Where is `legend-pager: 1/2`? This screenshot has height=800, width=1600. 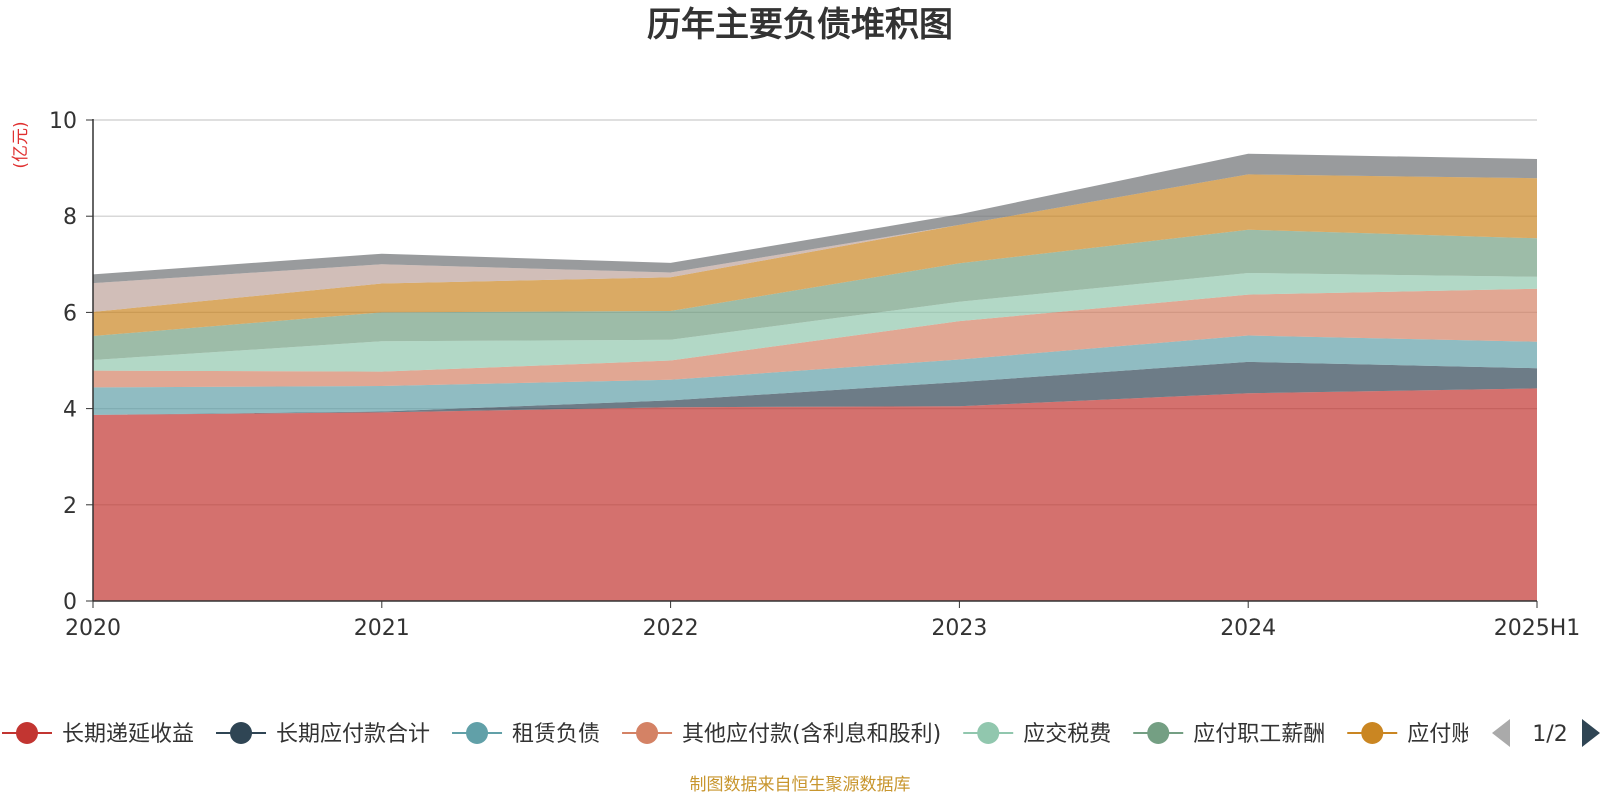 legend-pager: 1/2 is located at coordinates (1546, 733).